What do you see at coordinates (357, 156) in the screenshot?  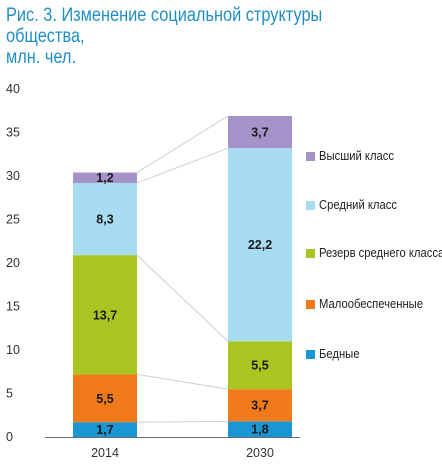 I see `legend-label: Высший класс` at bounding box center [357, 156].